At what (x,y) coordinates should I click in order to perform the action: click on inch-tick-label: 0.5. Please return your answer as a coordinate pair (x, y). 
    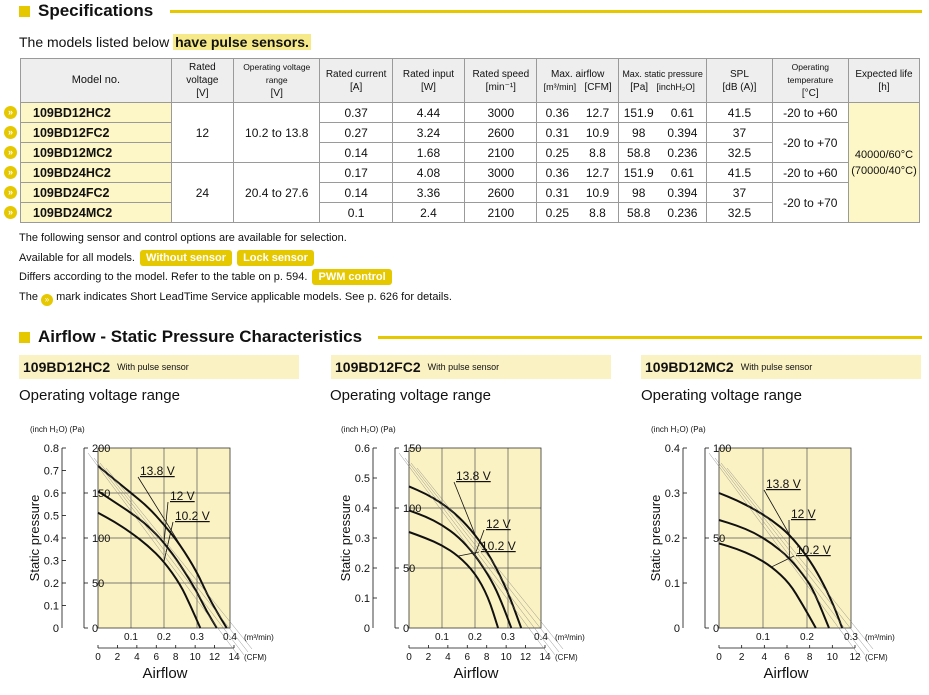
    Looking at the image, I should click on (51, 517).